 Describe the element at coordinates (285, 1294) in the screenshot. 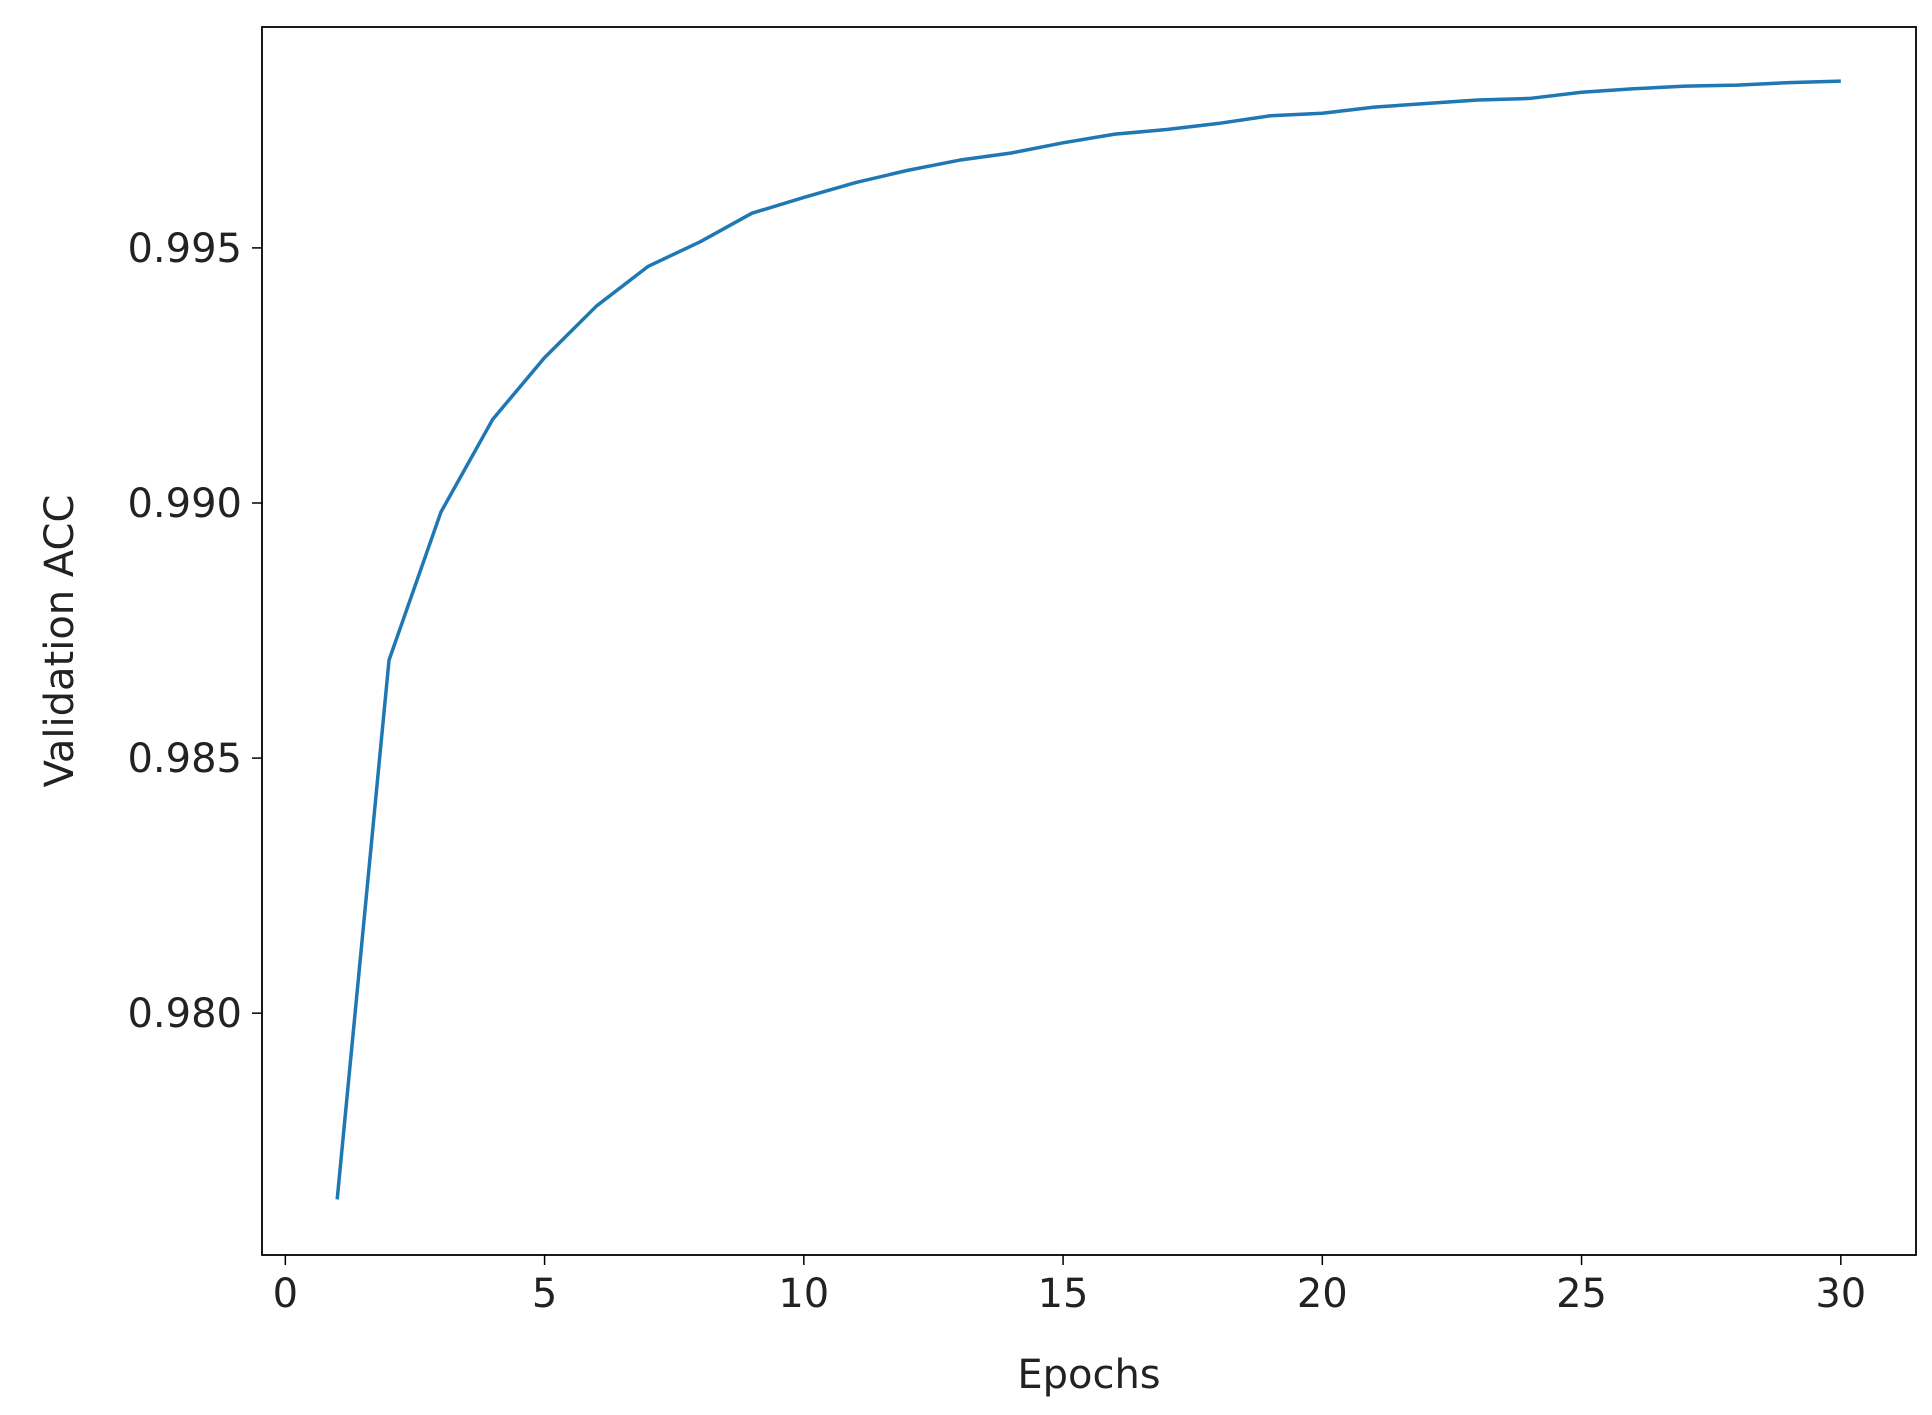

I see `x-tick-label: 0` at that location.